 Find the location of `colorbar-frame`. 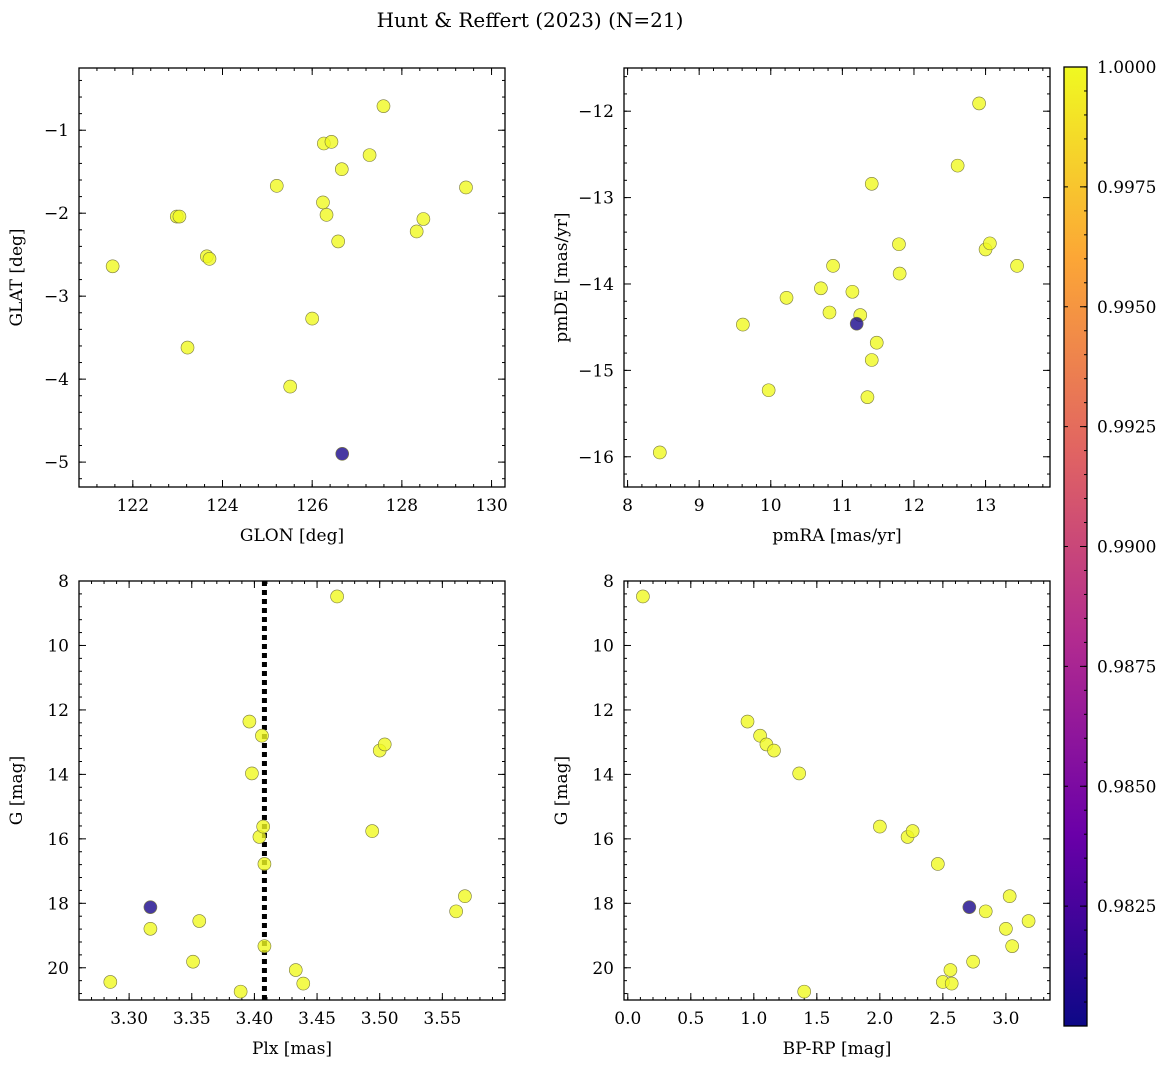

colorbar-frame is located at coordinates (1075, 546).